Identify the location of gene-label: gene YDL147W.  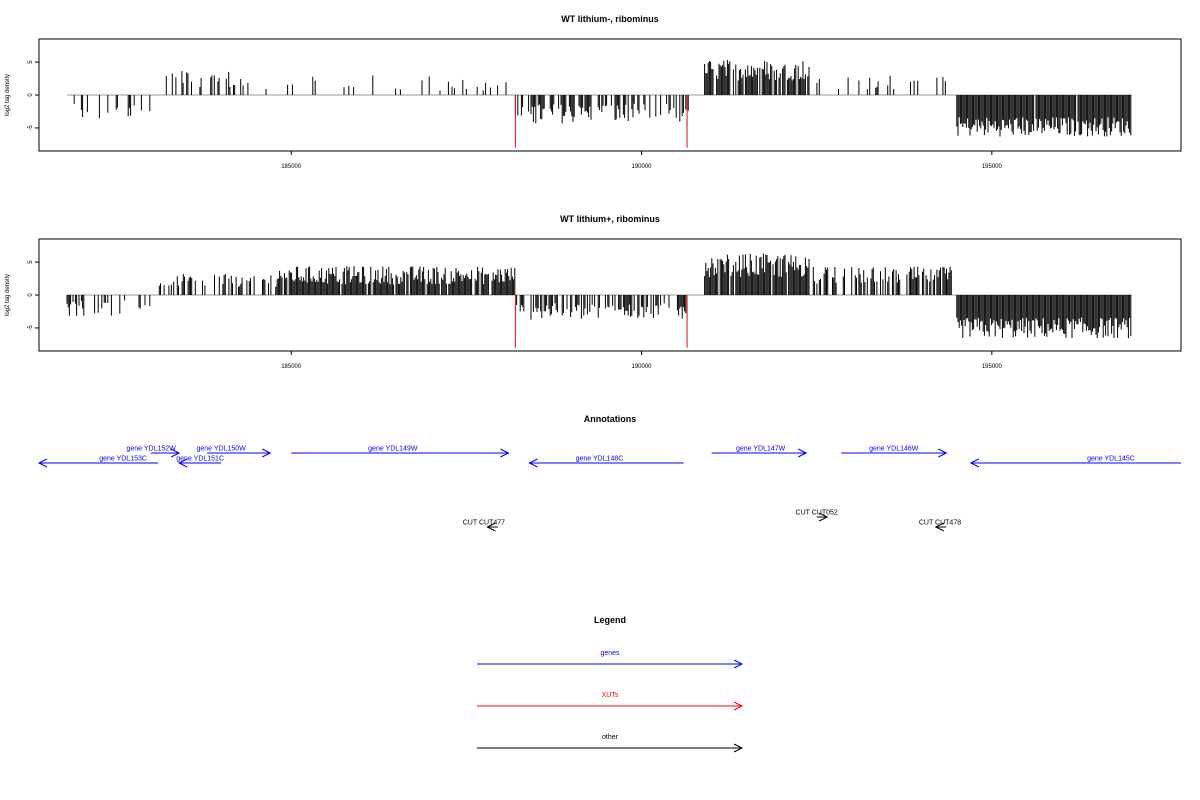
(761, 449).